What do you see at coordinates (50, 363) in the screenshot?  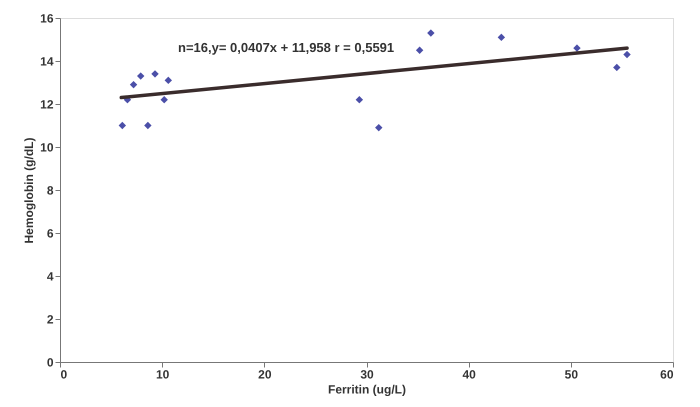 I see `y-tick-label: 0` at bounding box center [50, 363].